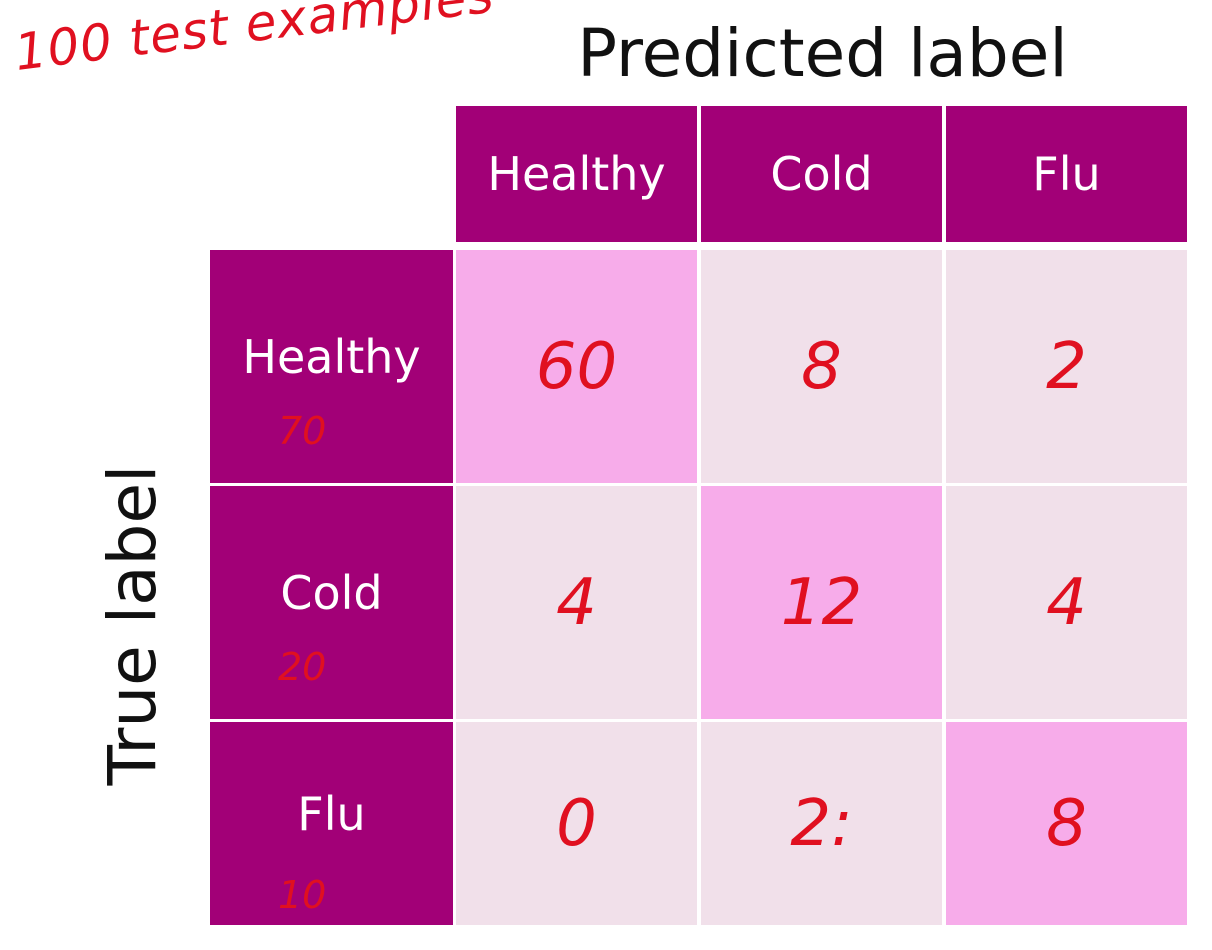 The image size is (1212, 950). I want to click on predicted-label-title: Predicted label, so click(822, 53).